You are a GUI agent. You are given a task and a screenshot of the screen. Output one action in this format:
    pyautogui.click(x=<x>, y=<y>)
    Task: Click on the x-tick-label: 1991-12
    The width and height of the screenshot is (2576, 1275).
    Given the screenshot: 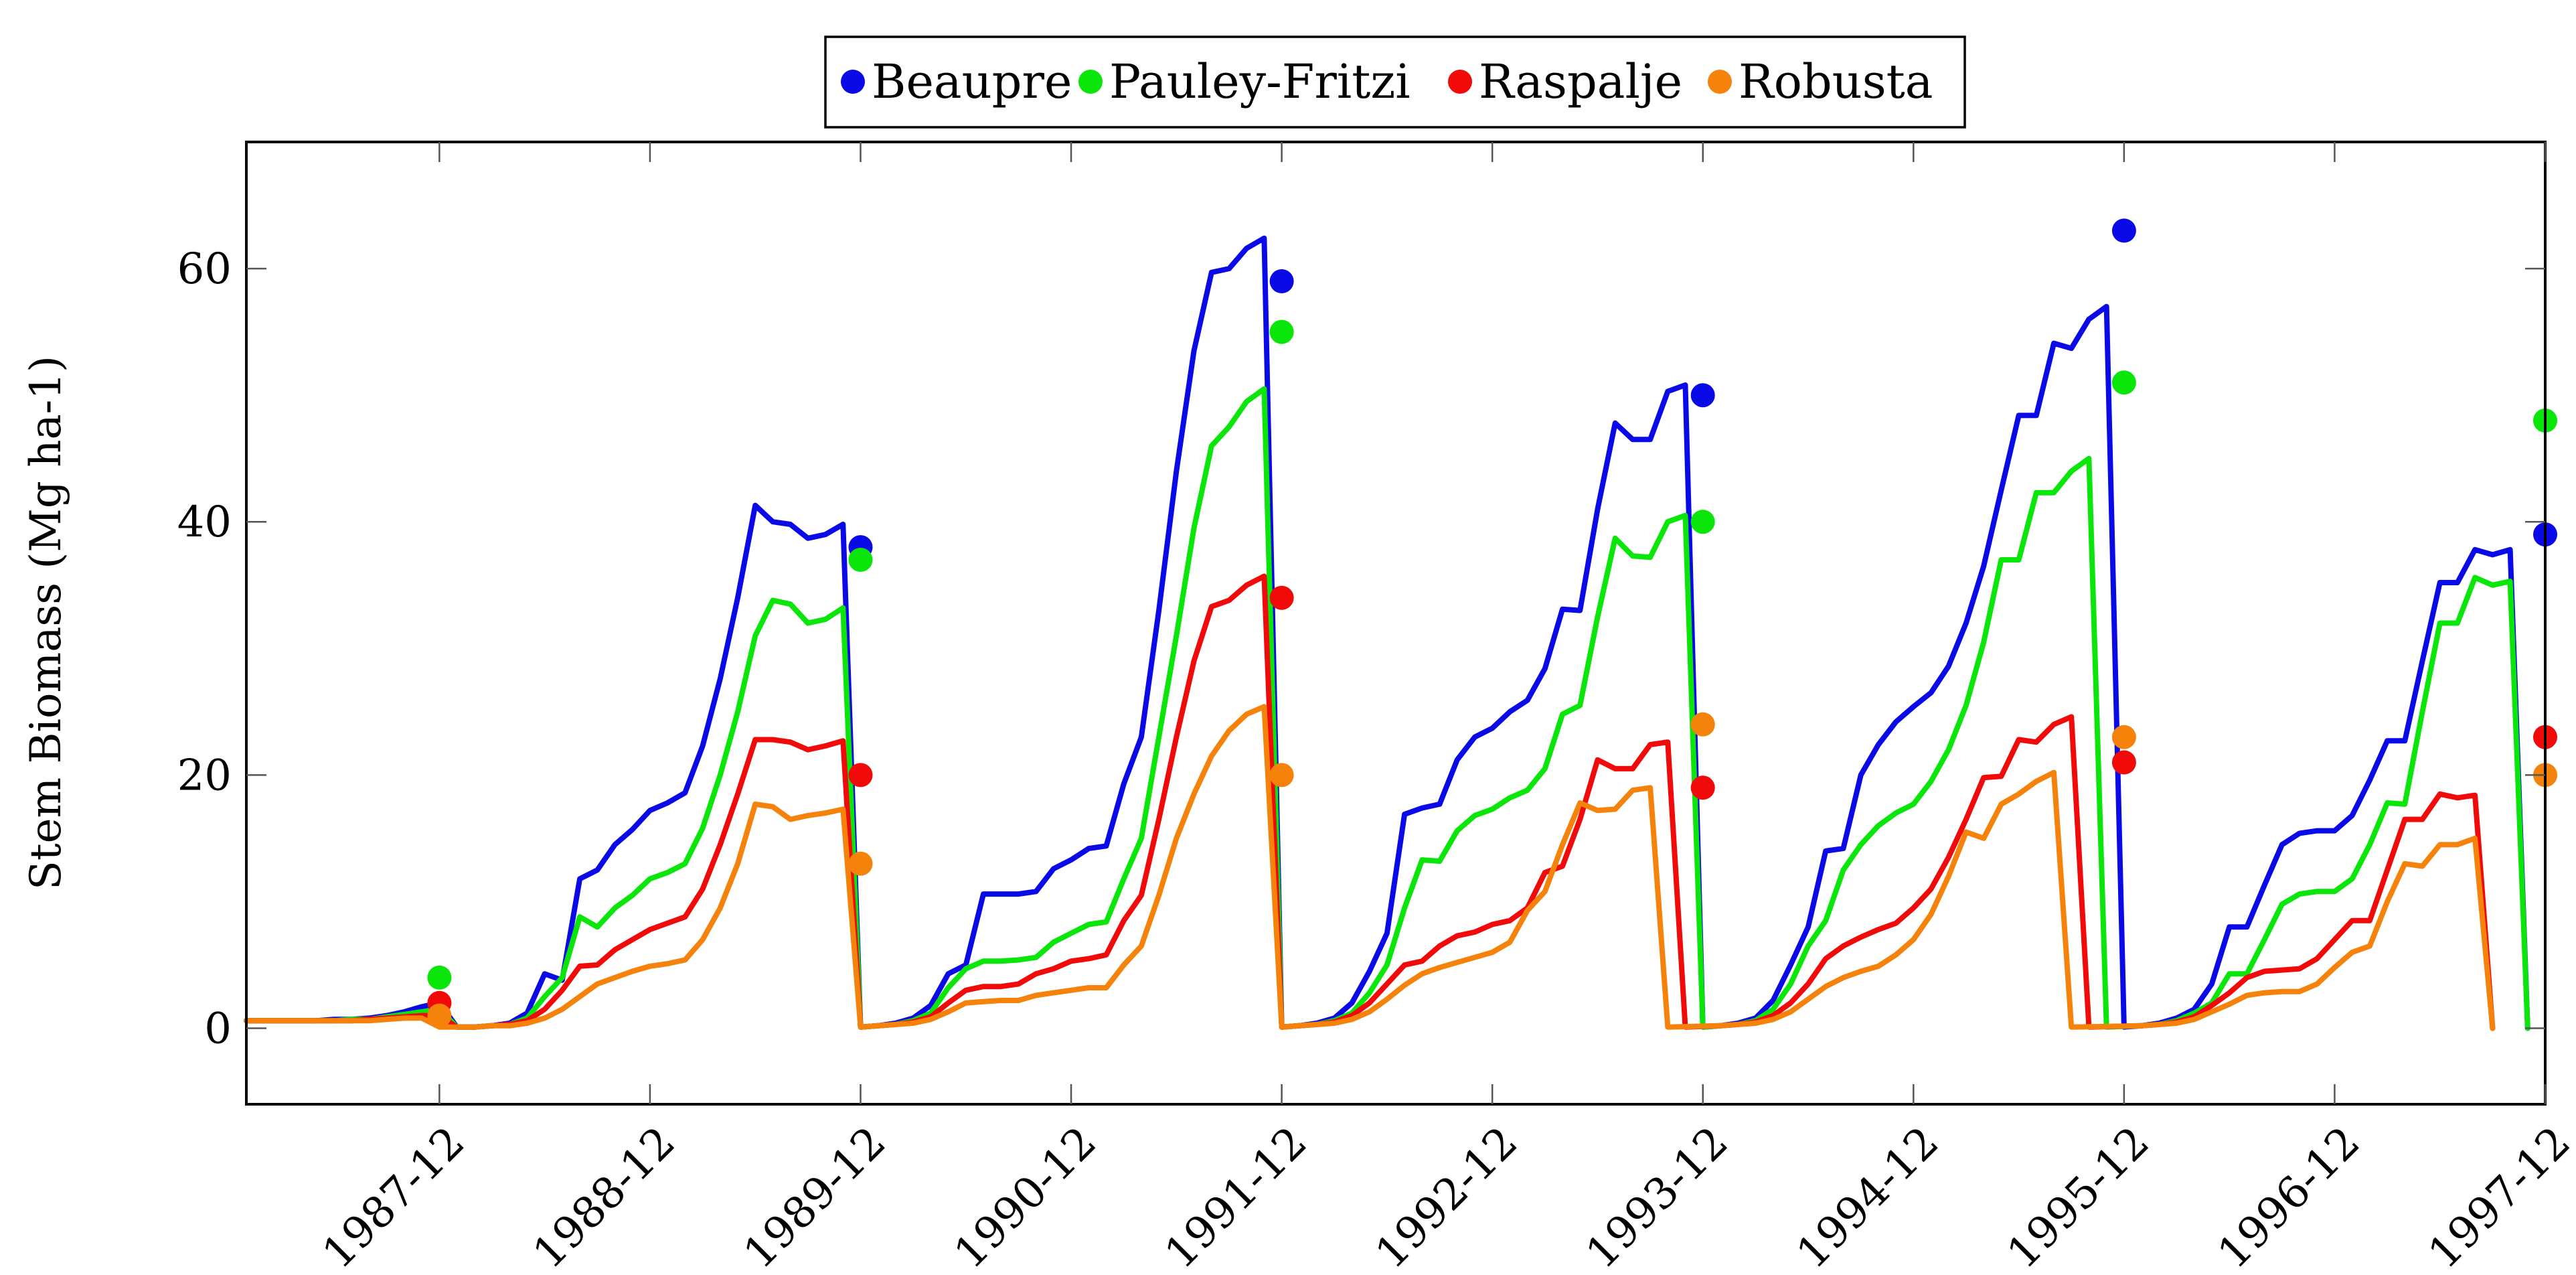 What is the action you would take?
    pyautogui.click(x=1235, y=1196)
    